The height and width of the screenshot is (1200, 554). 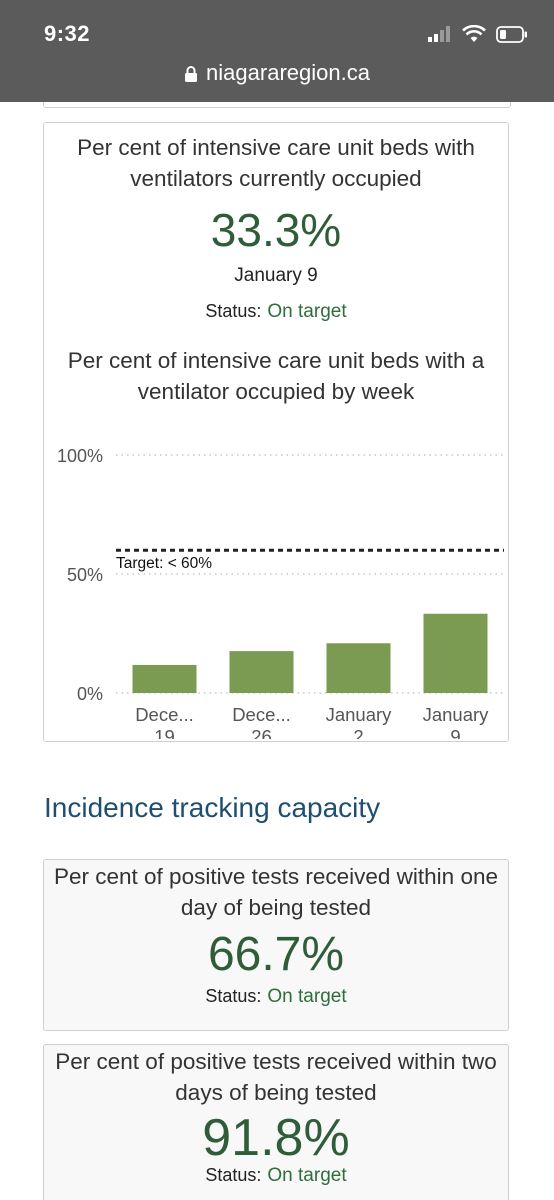 I want to click on signal-icon, so click(x=439, y=34).